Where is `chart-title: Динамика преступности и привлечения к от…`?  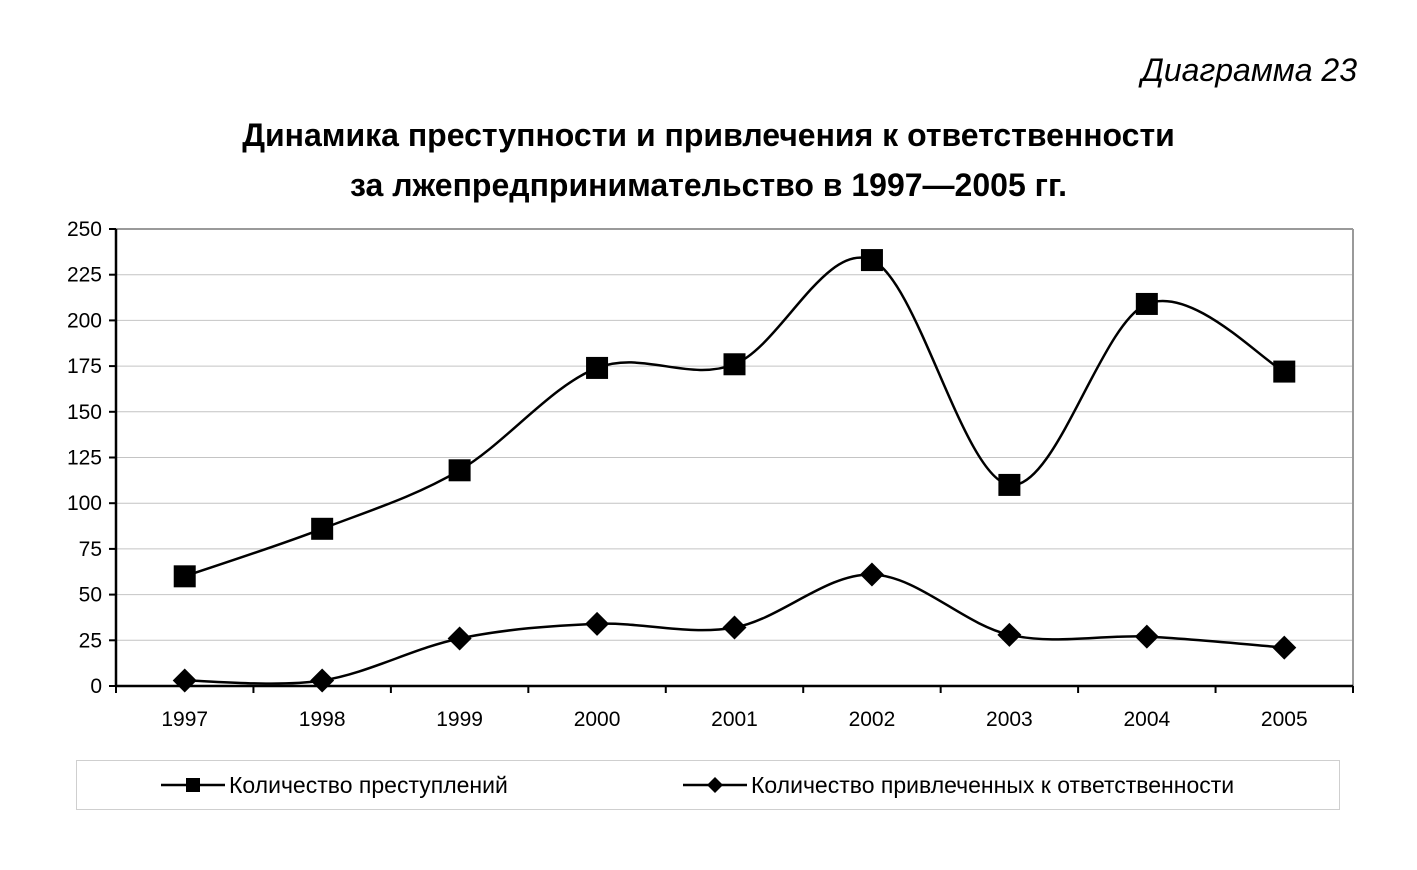 chart-title: Динамика преступности и привлечения к от… is located at coordinates (708, 135).